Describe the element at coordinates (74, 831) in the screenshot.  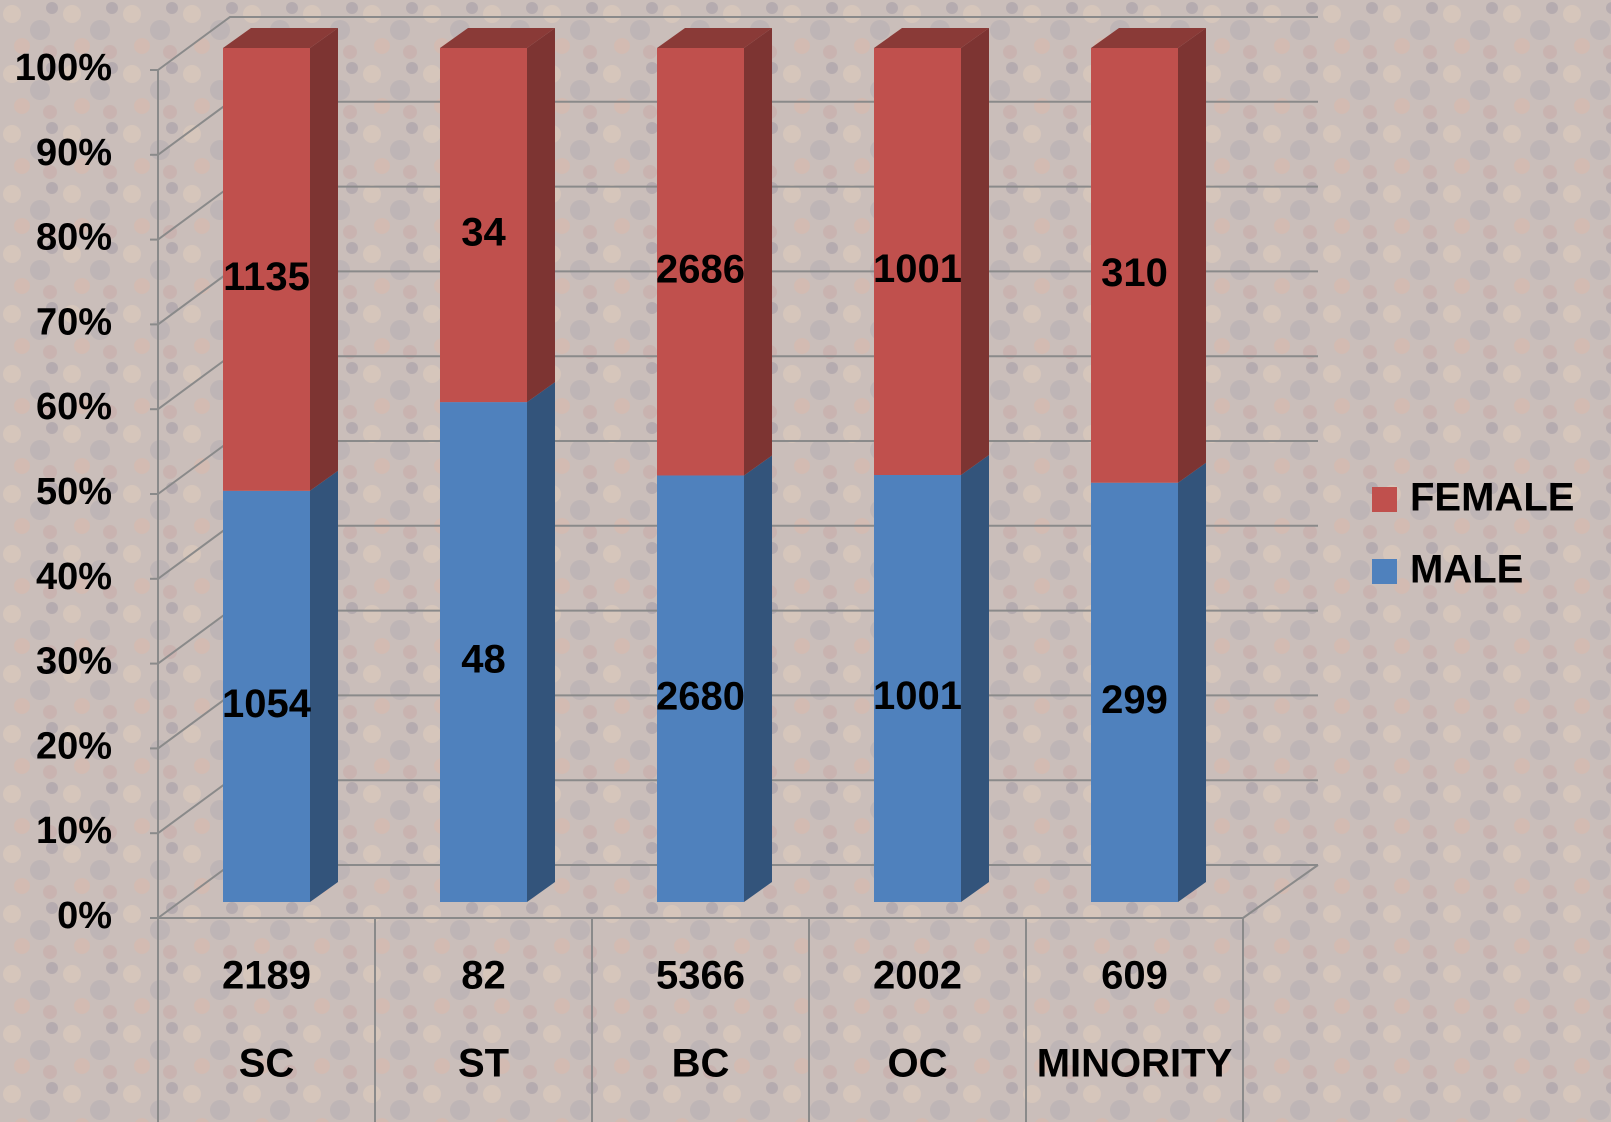
I see `y-tick-label: 10%` at that location.